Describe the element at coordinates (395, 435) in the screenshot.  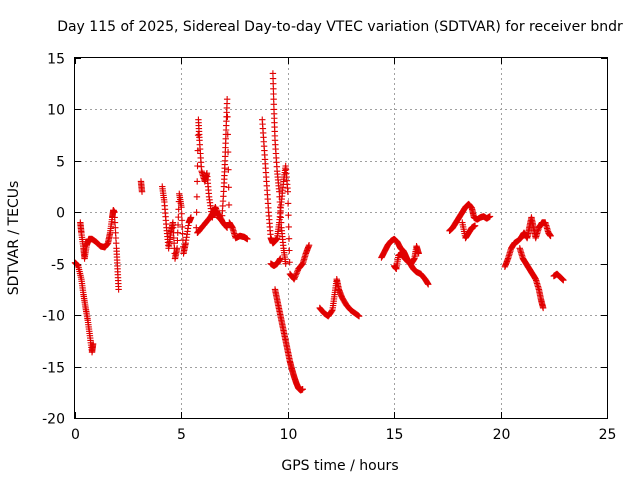
I see `x-tick-label: 15` at that location.